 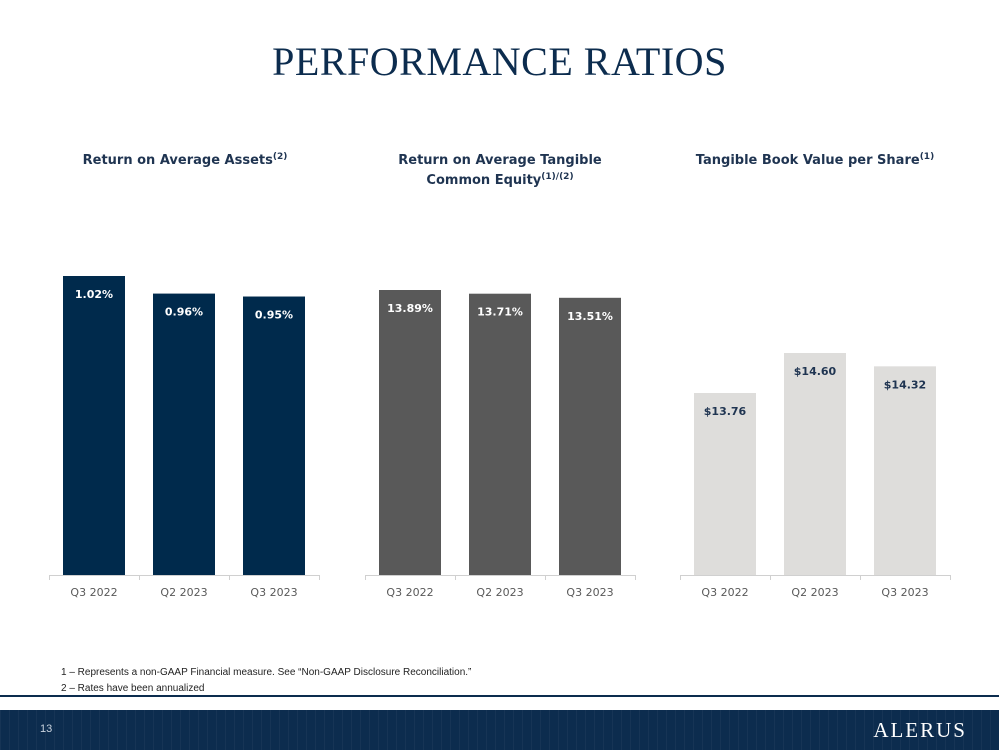 I want to click on logo-text: ALERUS, so click(x=920, y=730).